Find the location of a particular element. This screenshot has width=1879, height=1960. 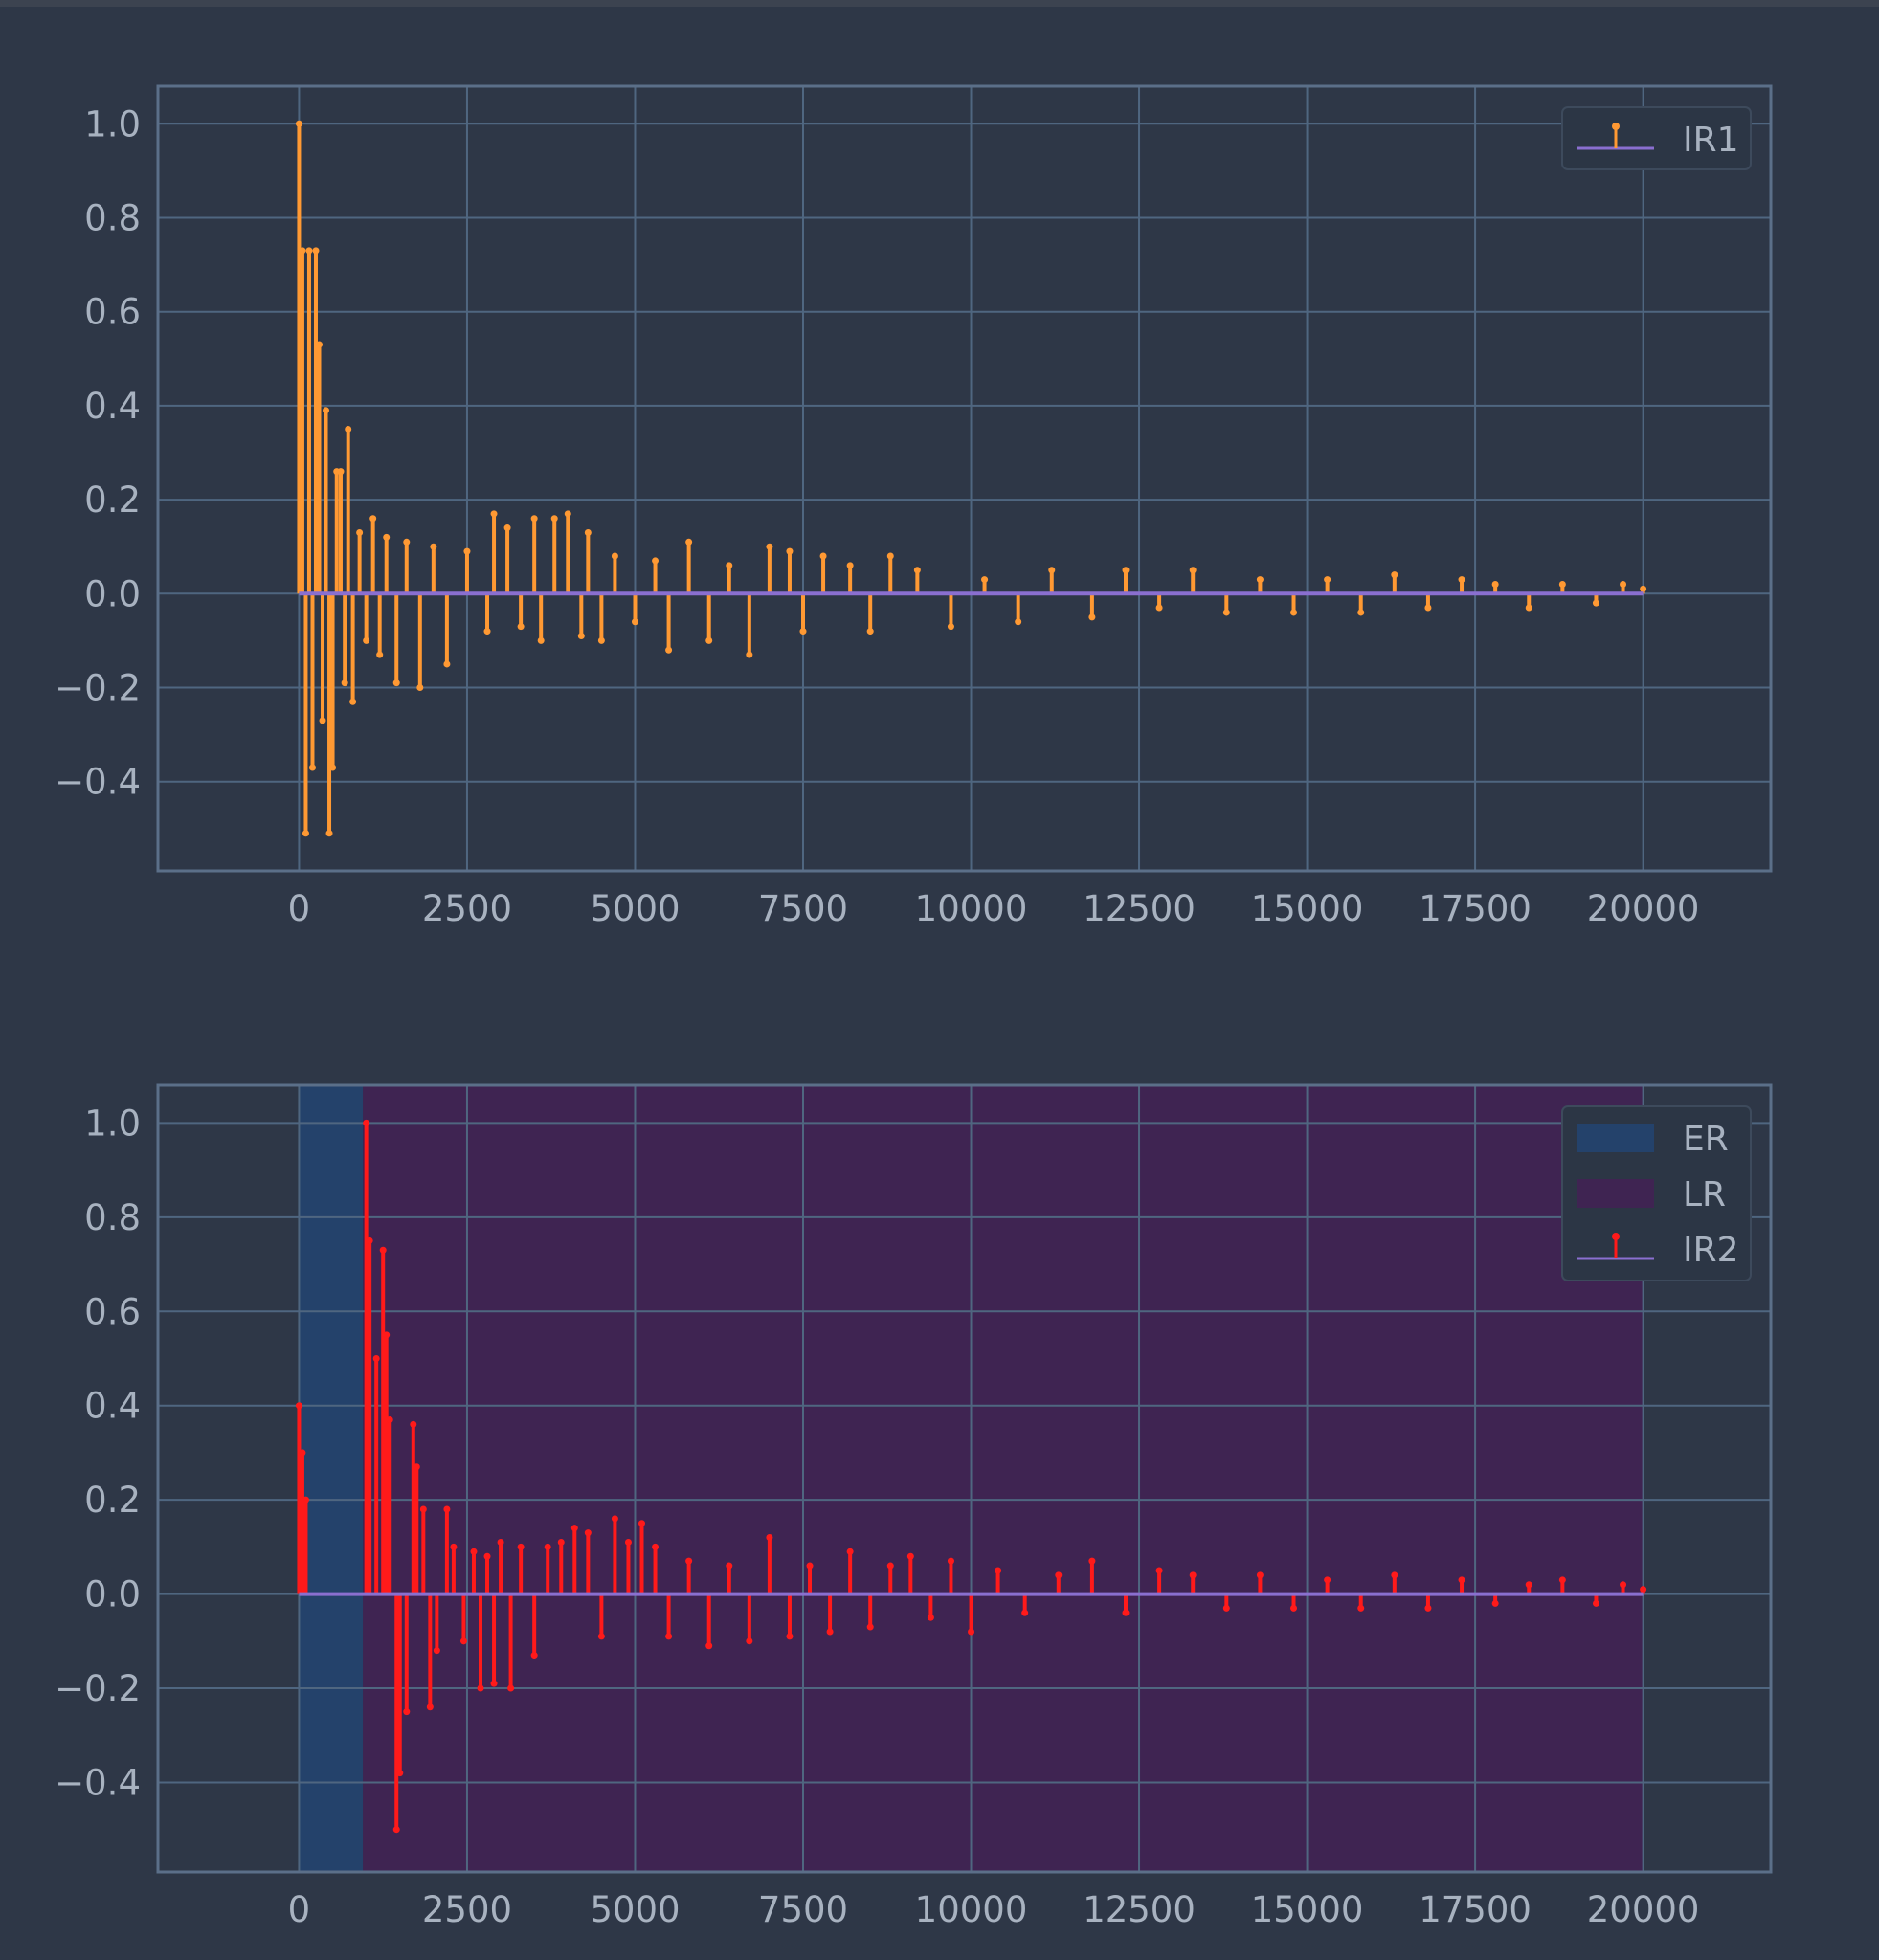

legend-swatch-lr is located at coordinates (1615, 1193).